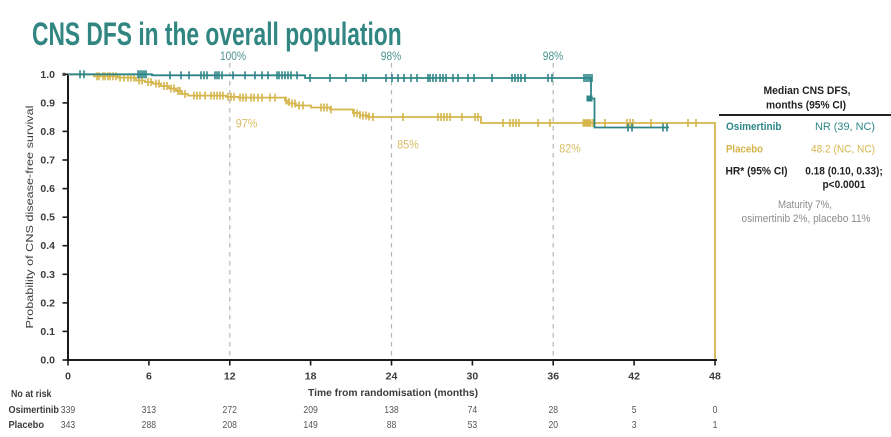 The width and height of the screenshot is (891, 437). I want to click on svg-text: 12, so click(230, 377).